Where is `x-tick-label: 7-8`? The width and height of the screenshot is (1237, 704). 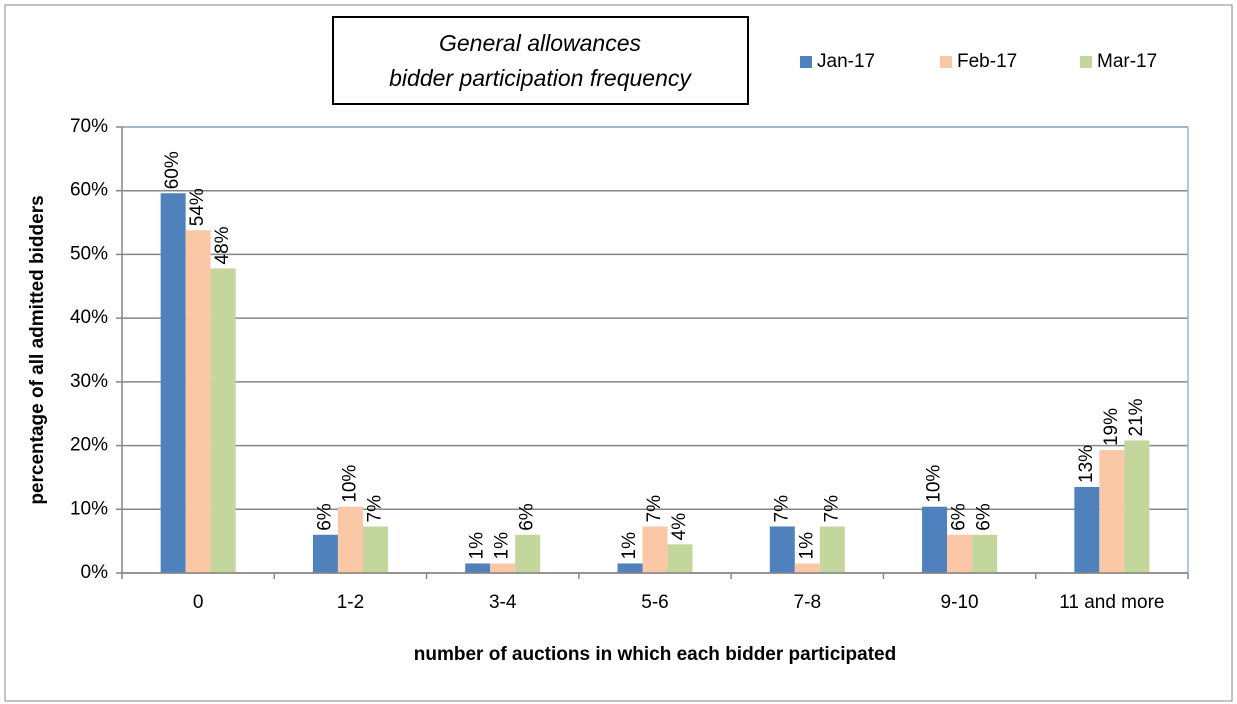
x-tick-label: 7-8 is located at coordinates (807, 602).